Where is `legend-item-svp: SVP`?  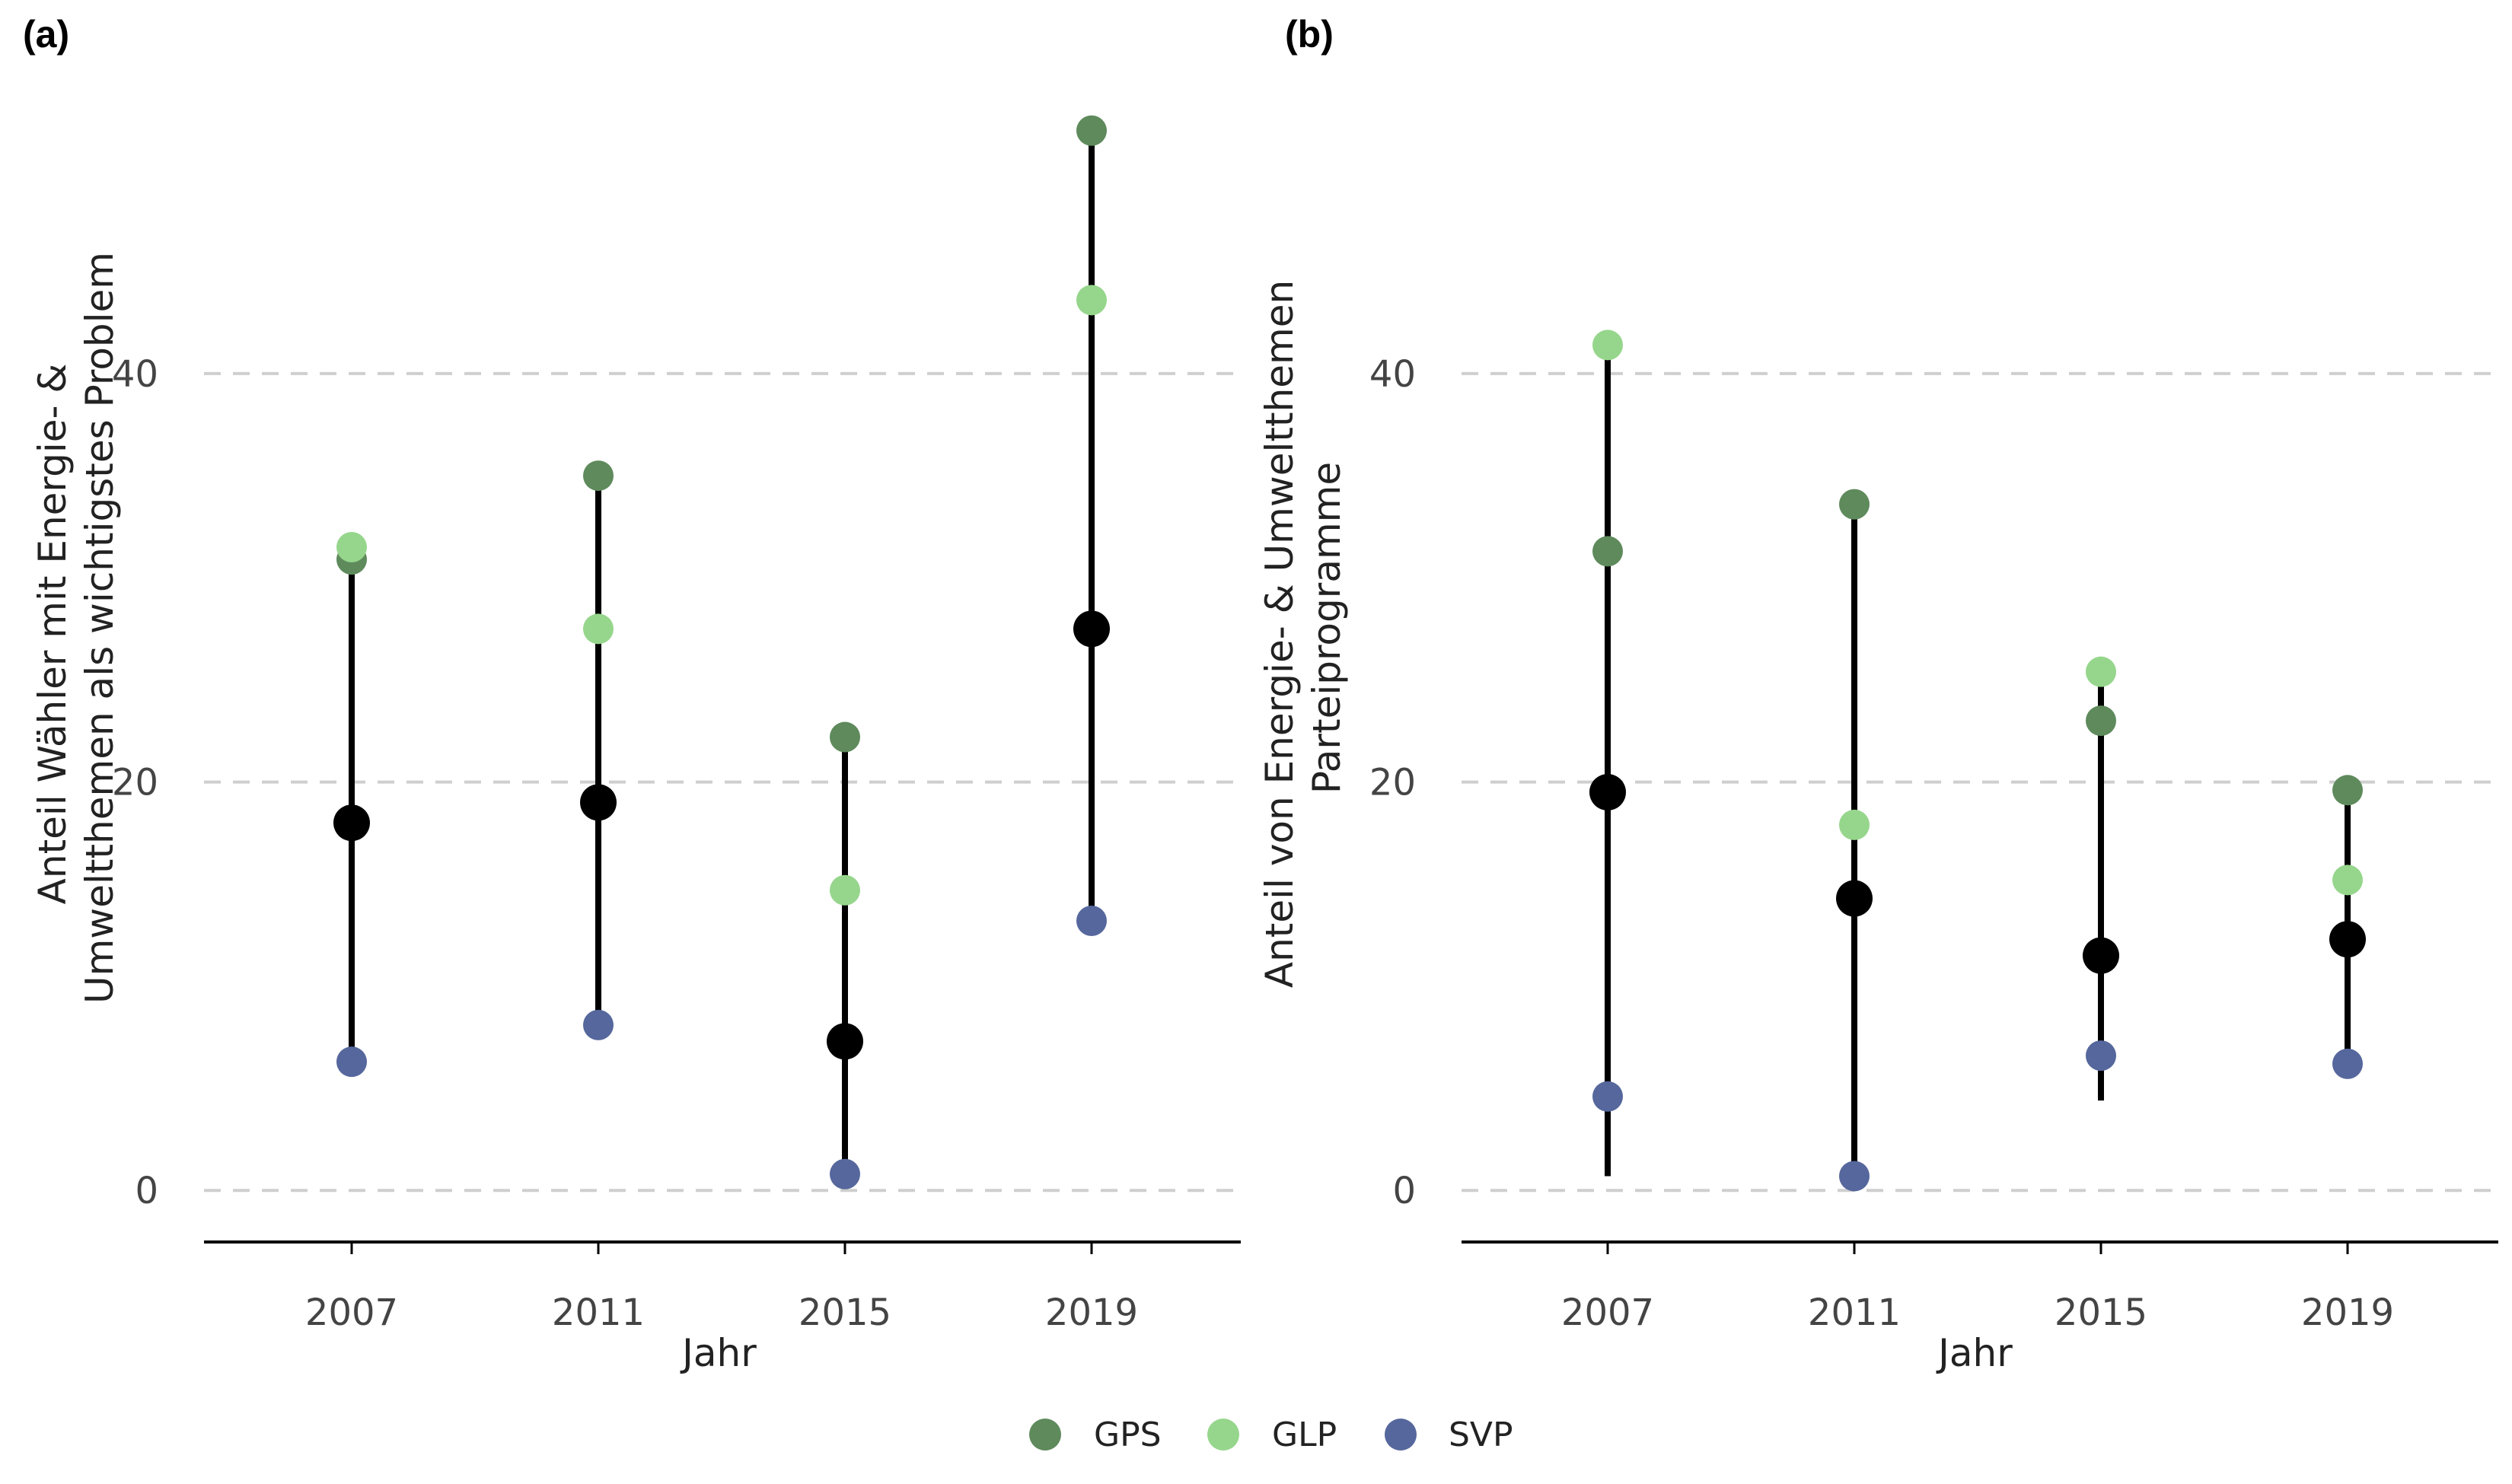 legend-item-svp: SVP is located at coordinates (1449, 1435).